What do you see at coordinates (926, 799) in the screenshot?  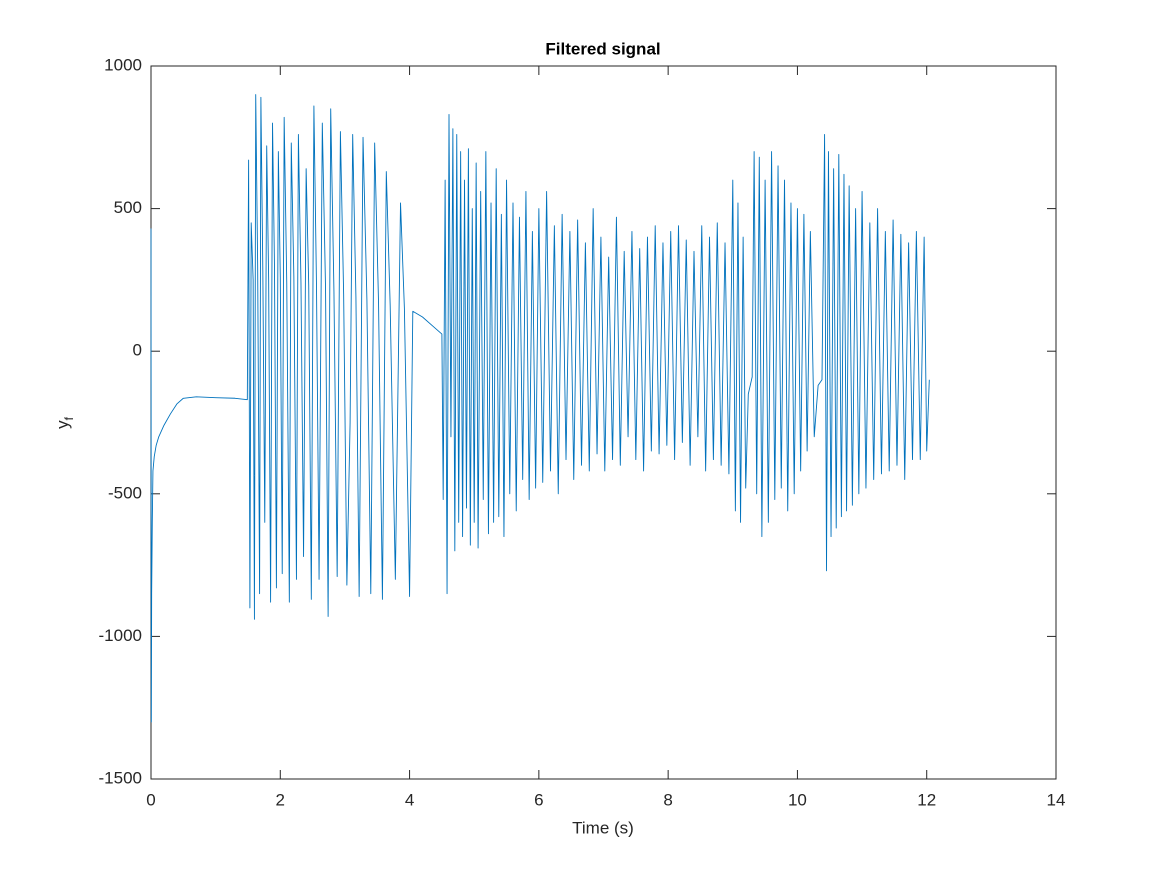 I see `x-tick-label: 12` at bounding box center [926, 799].